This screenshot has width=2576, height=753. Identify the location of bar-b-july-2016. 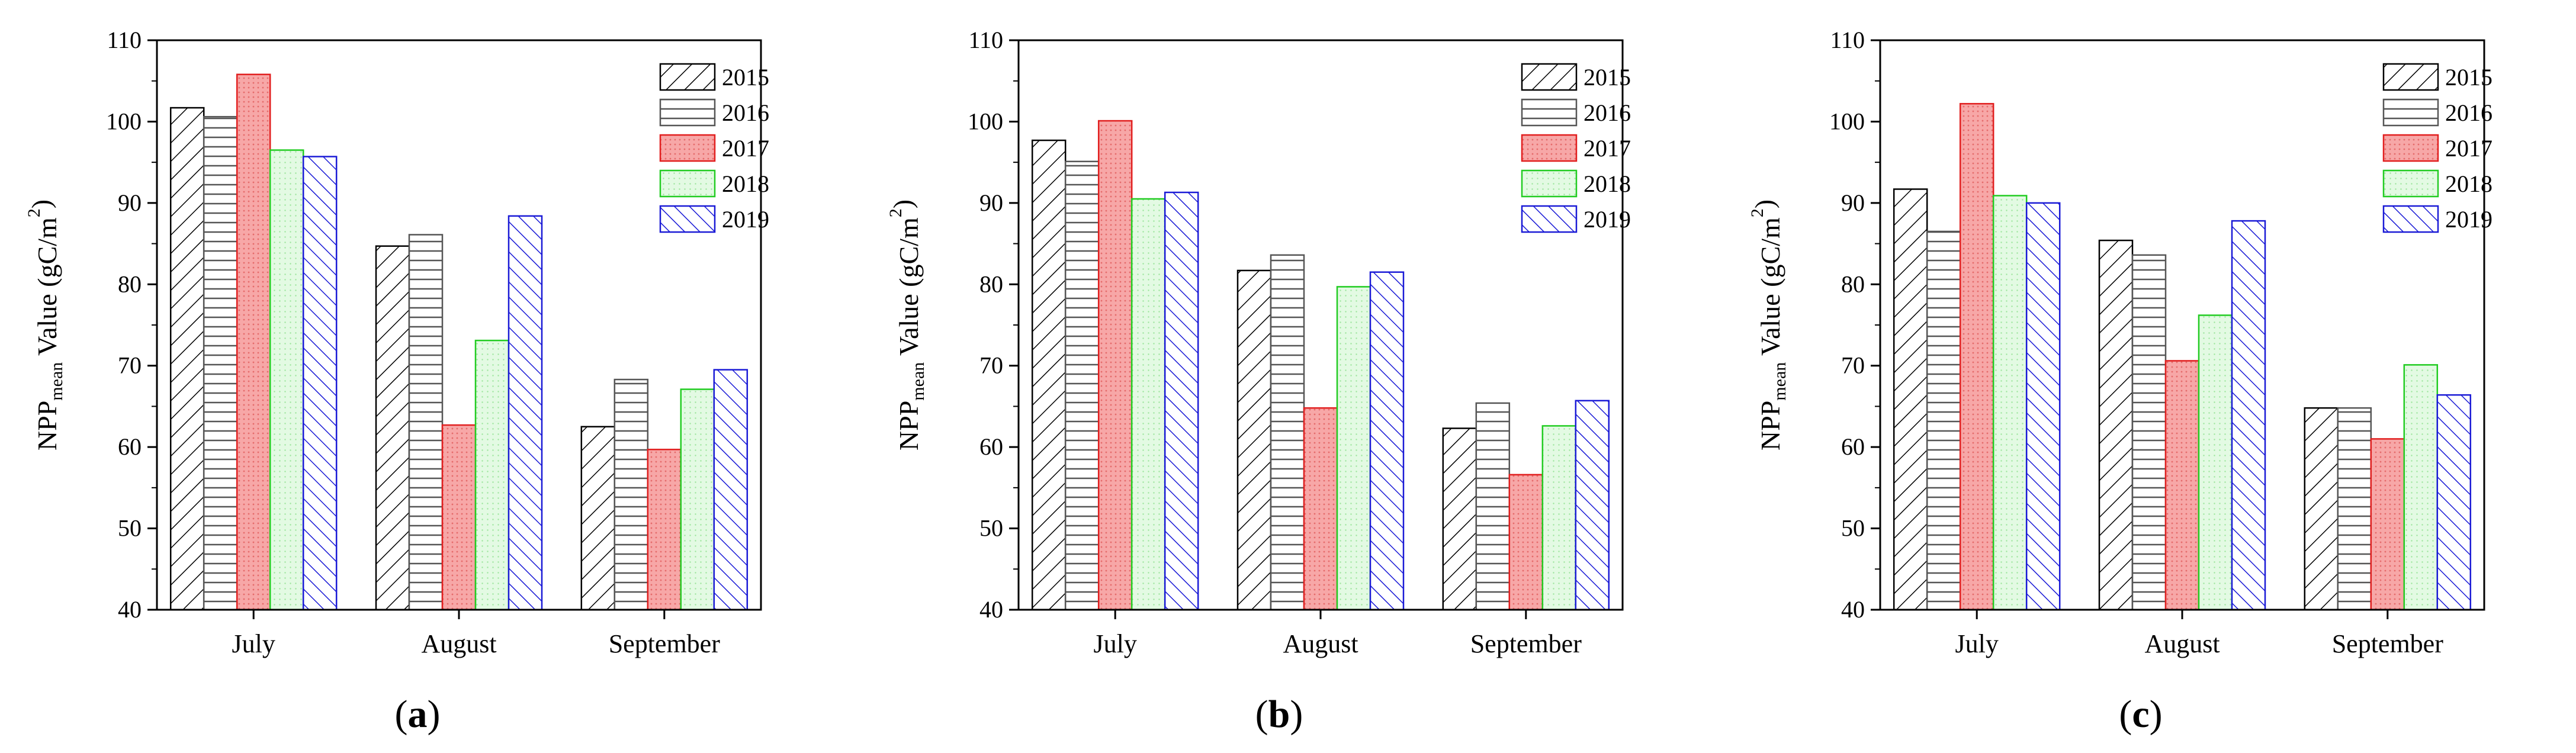
(1082, 385).